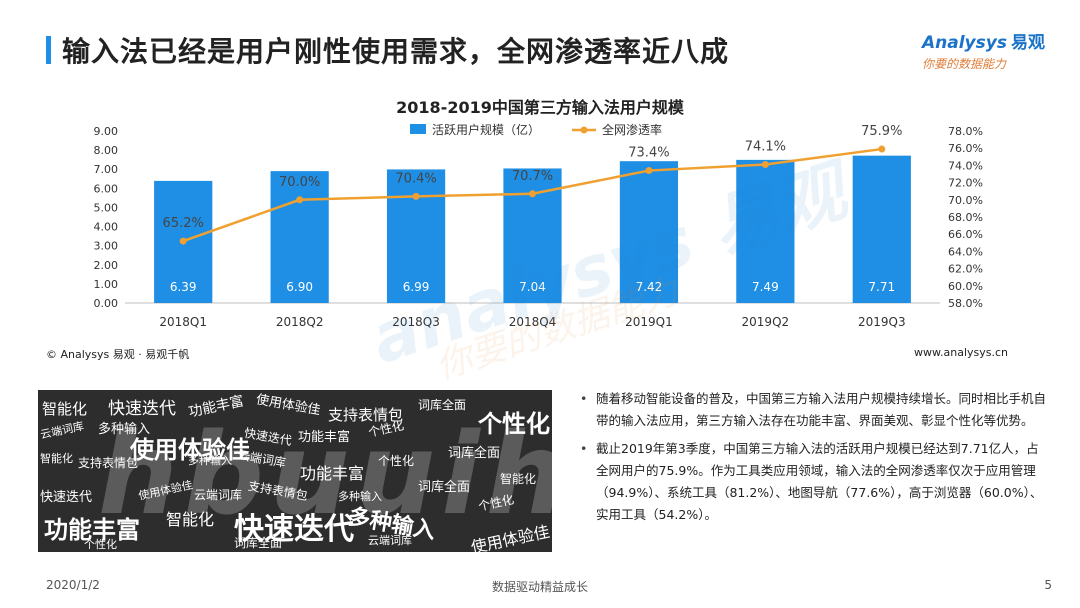 Image resolution: width=1080 pixels, height=608 pixels. I want to click on wordcloud-background-word: hbuuihg, so click(325, 475).